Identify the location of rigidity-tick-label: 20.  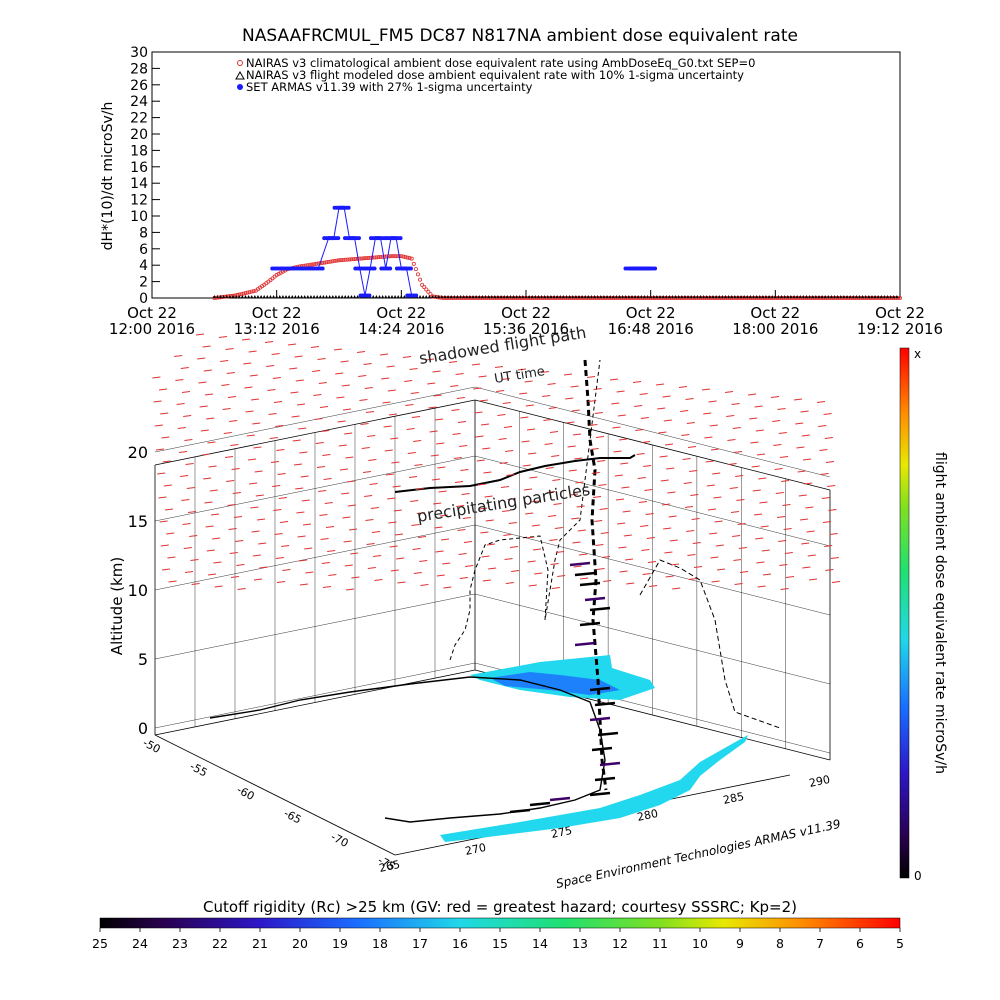
(300, 943).